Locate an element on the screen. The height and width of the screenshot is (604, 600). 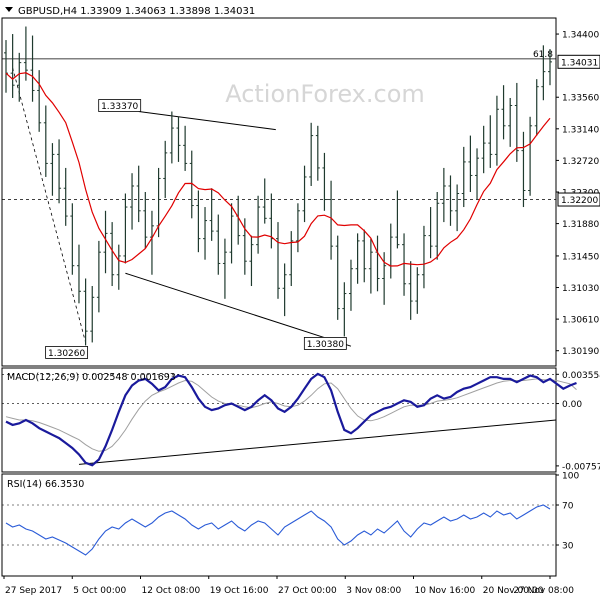
time-axis-label: 3 Nov 08:00 is located at coordinates (373, 591).